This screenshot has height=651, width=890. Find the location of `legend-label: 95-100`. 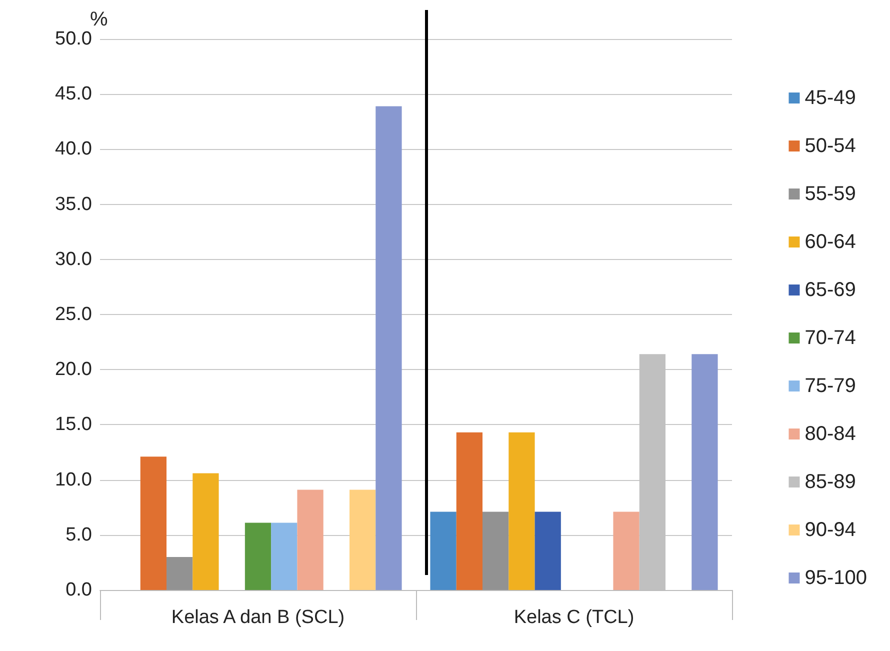

legend-label: 95-100 is located at coordinates (836, 578).